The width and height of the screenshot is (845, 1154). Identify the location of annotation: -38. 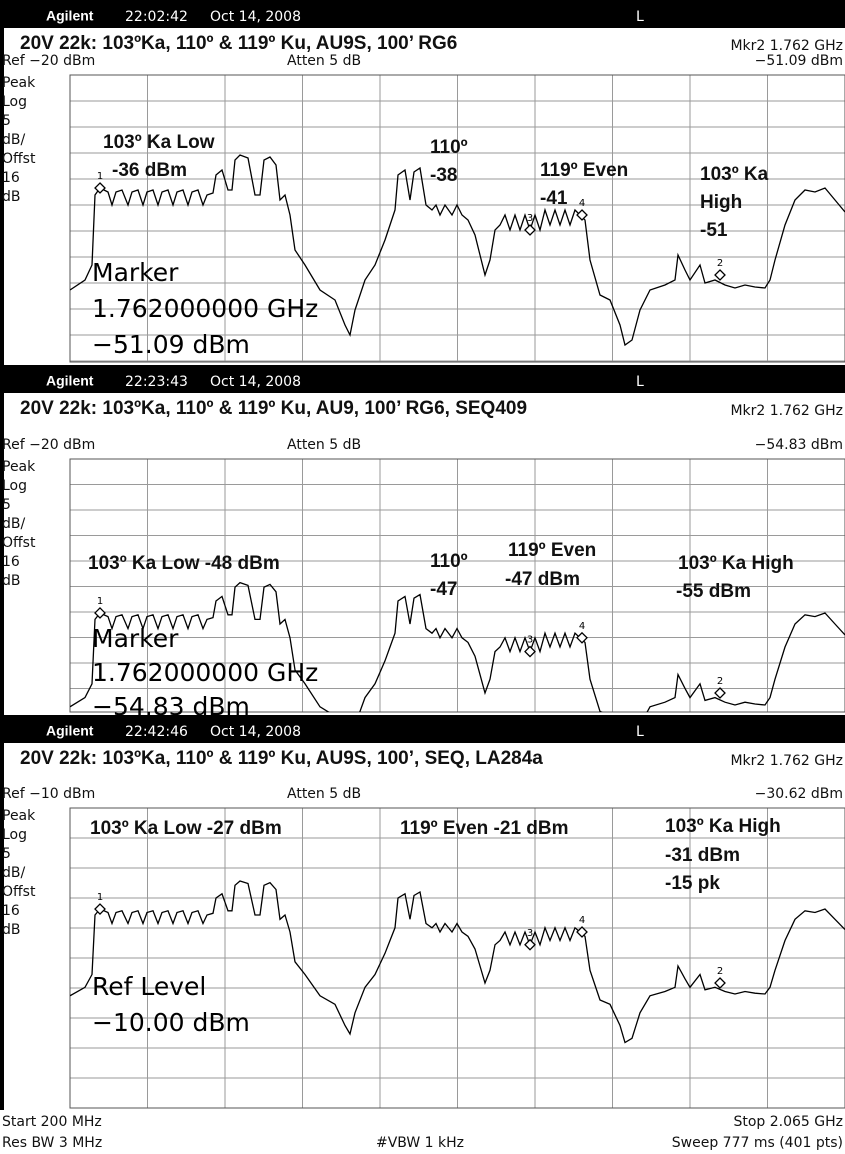
(443, 175).